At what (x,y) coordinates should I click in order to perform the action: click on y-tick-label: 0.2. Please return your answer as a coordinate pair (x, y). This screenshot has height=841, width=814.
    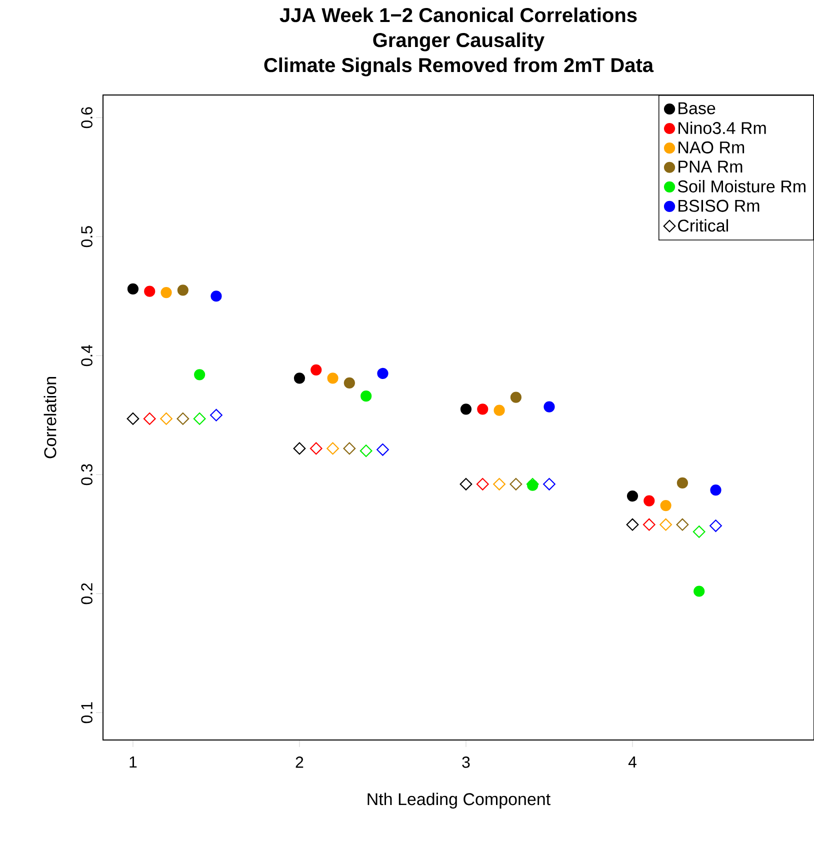
    Looking at the image, I should click on (86, 593).